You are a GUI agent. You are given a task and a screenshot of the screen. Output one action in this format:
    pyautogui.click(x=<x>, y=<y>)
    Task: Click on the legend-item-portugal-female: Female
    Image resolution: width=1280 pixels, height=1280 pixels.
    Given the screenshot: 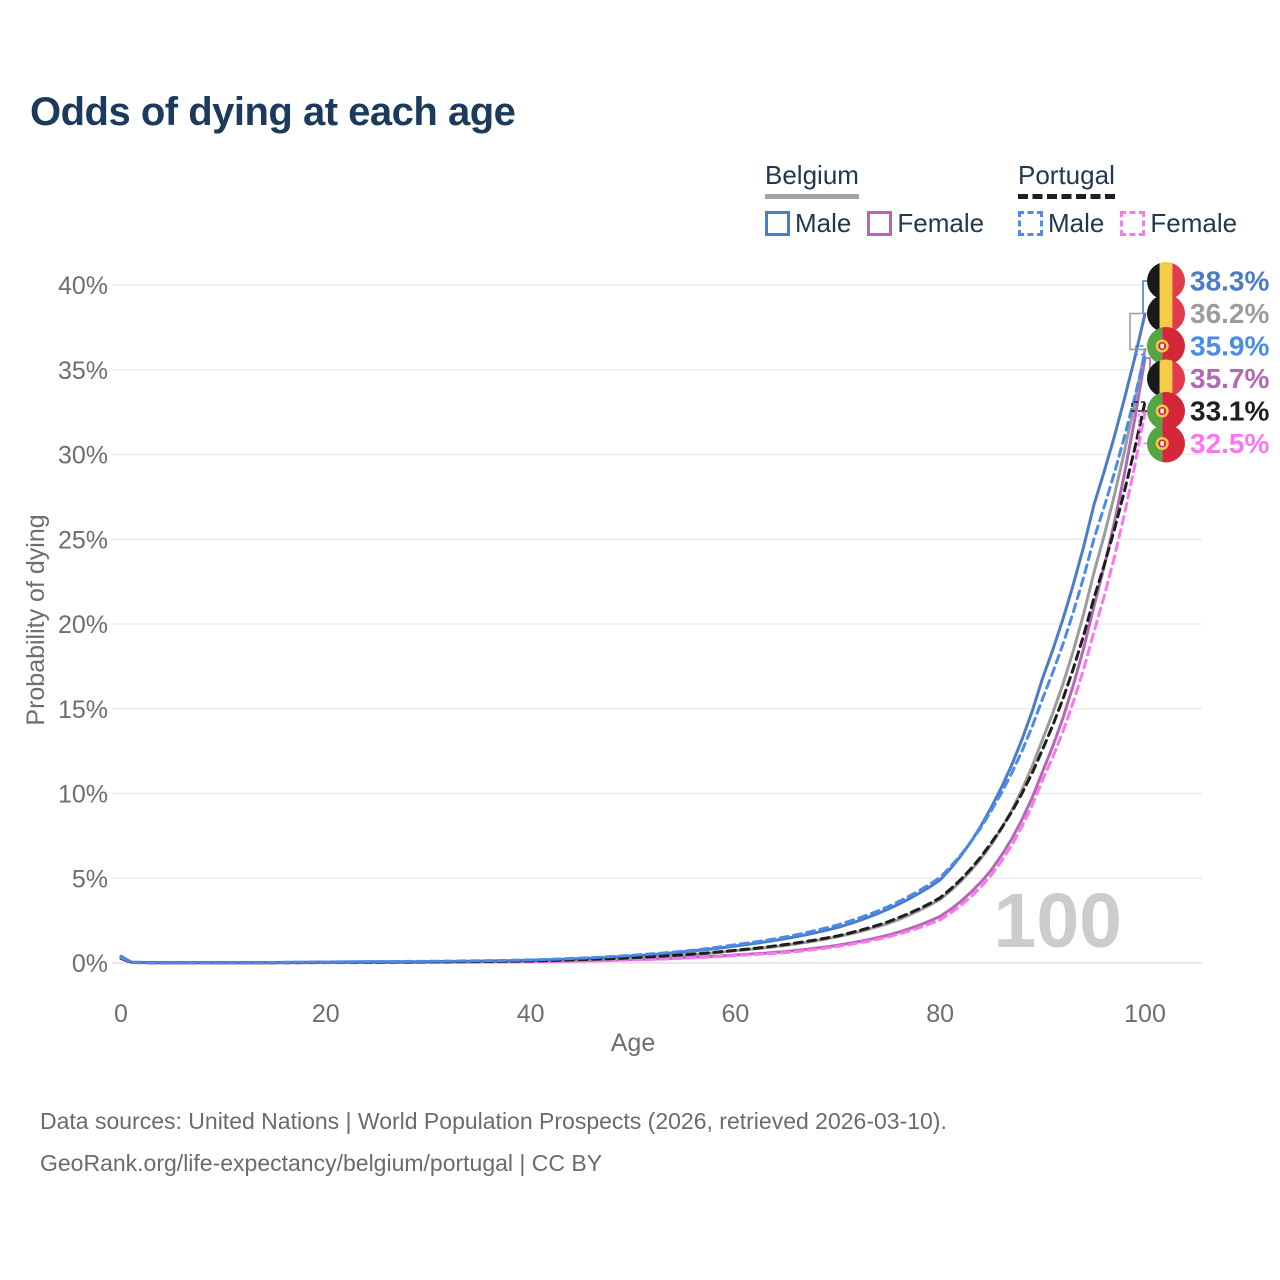 What is the action you would take?
    pyautogui.click(x=1178, y=223)
    